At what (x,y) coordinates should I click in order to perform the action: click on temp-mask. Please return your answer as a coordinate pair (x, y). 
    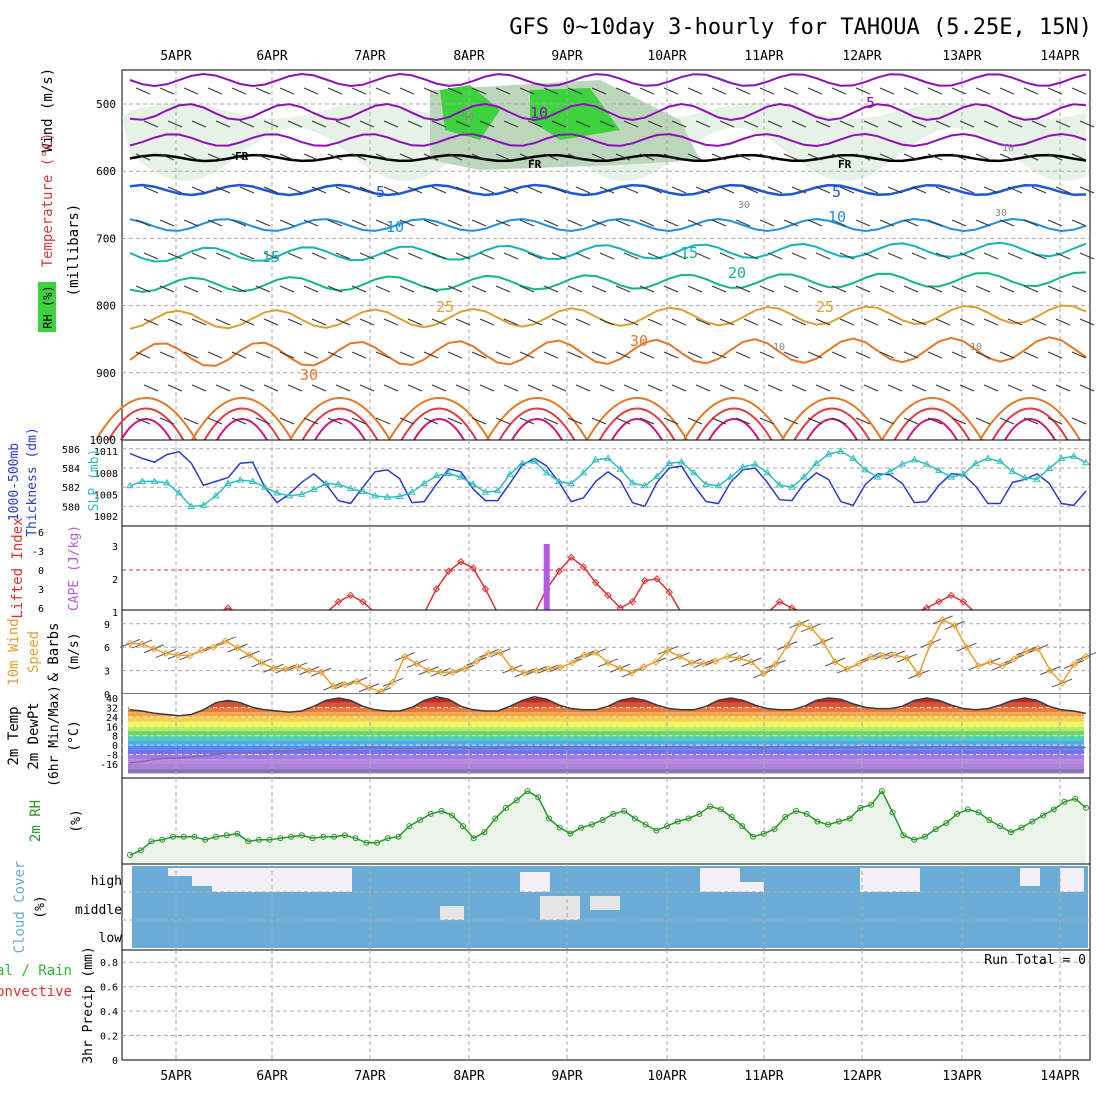
    Looking at the image, I should click on (606, 705).